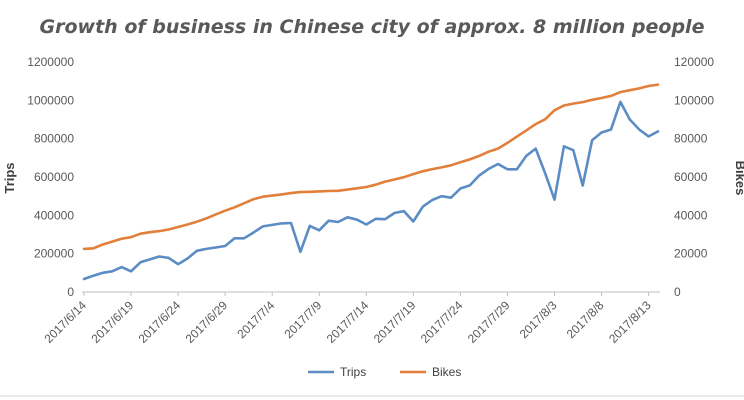  Describe the element at coordinates (677, 292) in the screenshot. I see `right-tick-label: 0` at that location.